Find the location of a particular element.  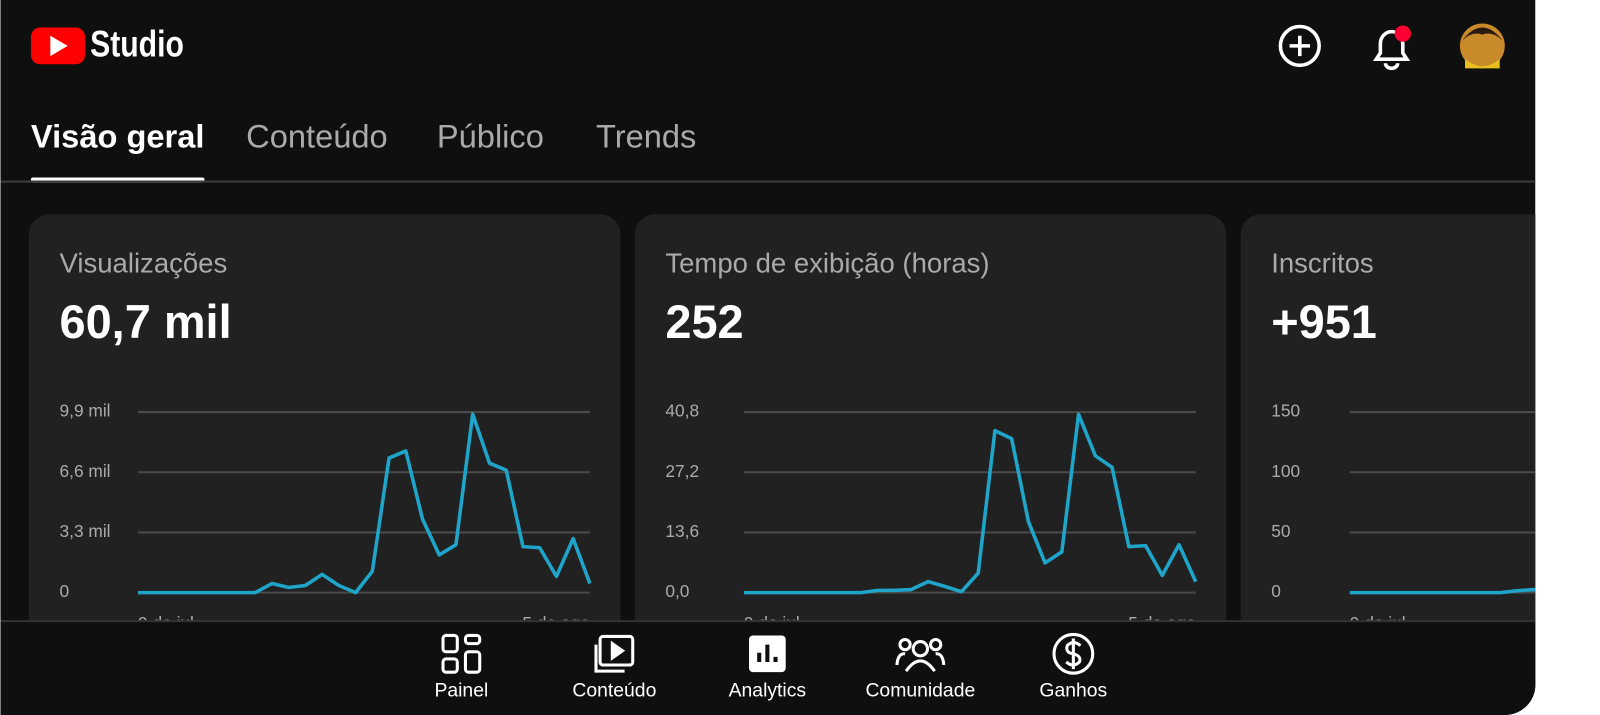

tab: Trends is located at coordinates (646, 135).